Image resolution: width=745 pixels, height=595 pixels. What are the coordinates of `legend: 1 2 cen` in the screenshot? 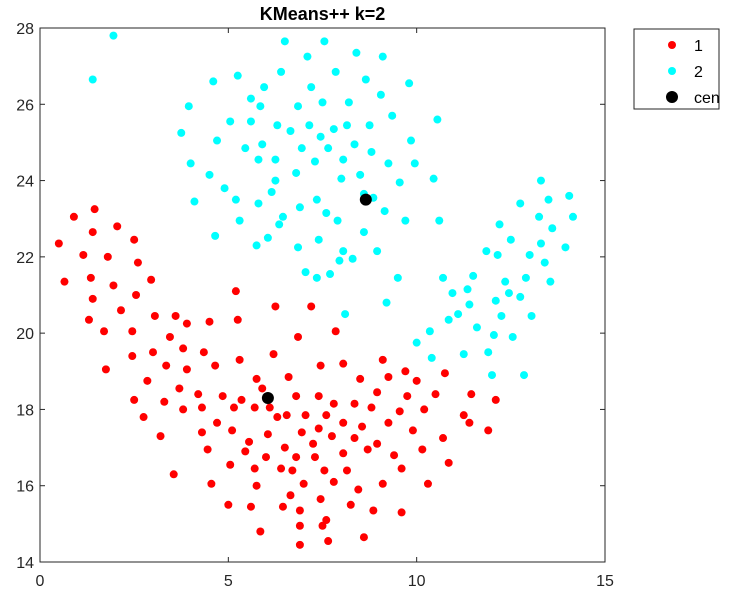 It's located at (676, 69).